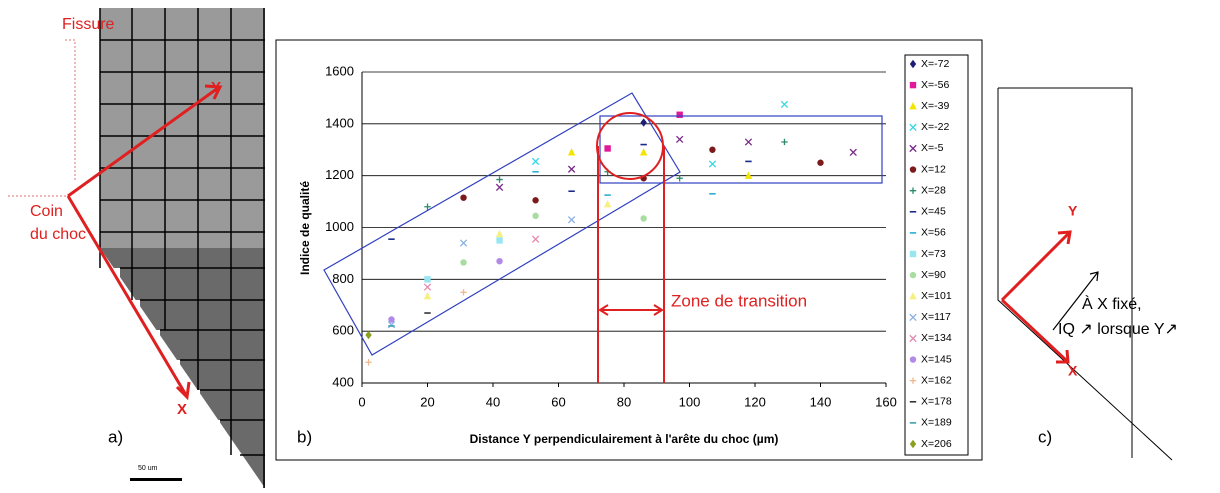 This screenshot has height=493, width=1220. What do you see at coordinates (821, 401) in the screenshot?
I see `x-tick-label: 140` at bounding box center [821, 401].